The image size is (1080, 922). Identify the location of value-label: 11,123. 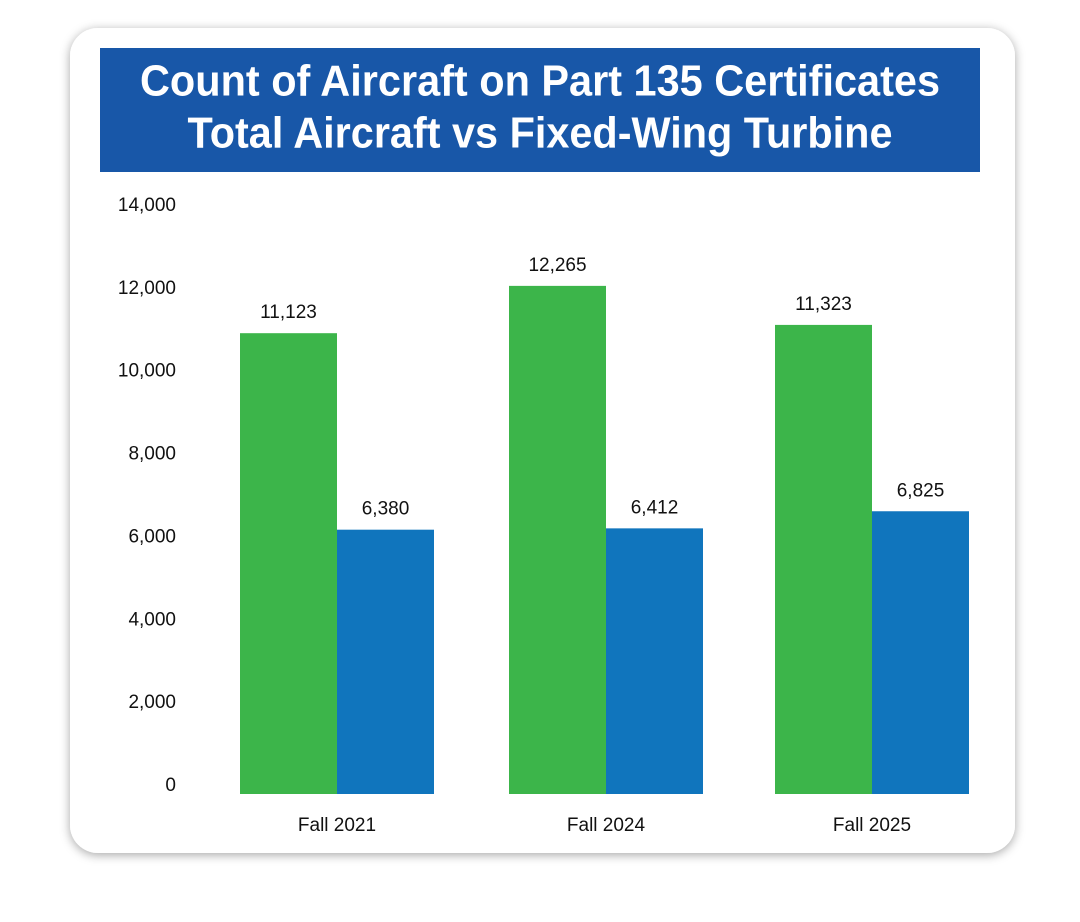
(288, 312).